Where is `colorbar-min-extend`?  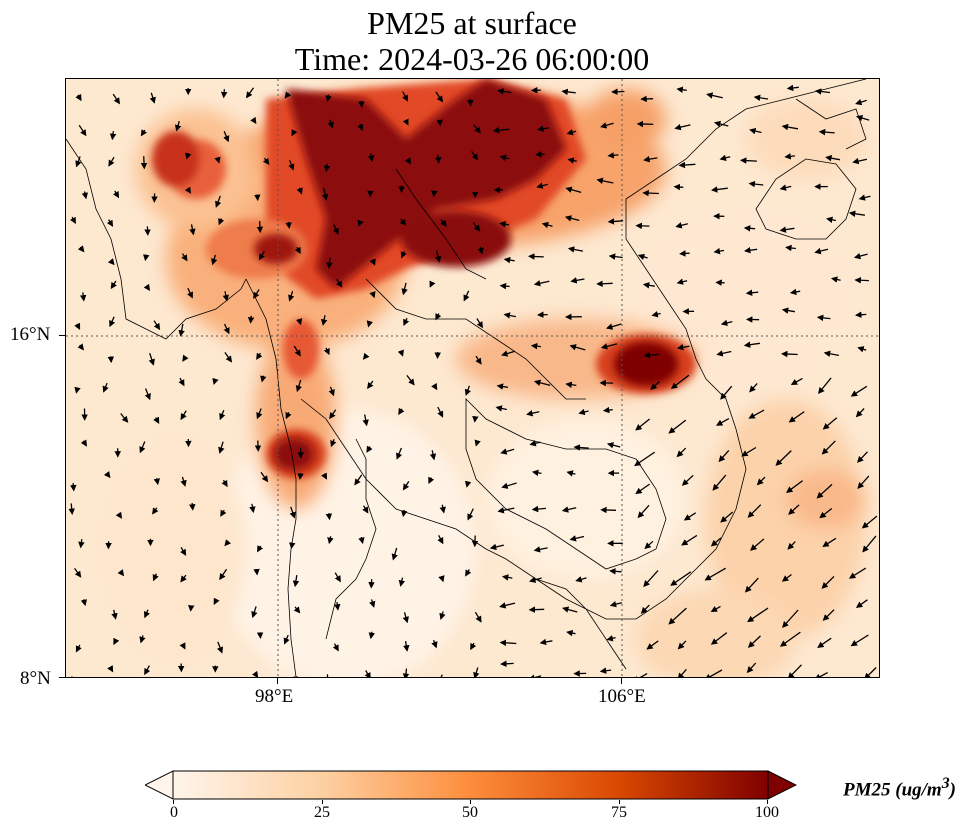 colorbar-min-extend is located at coordinates (159, 785).